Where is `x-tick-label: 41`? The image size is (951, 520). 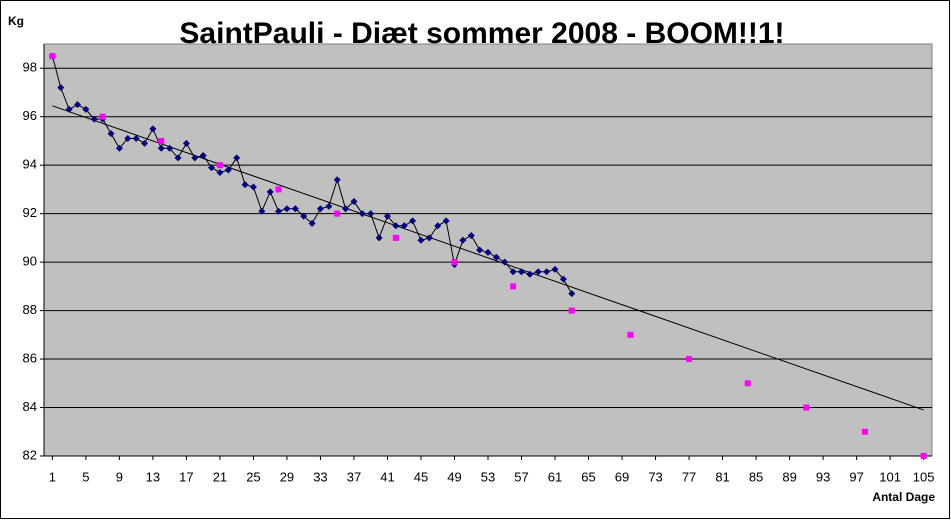 x-tick-label: 41 is located at coordinates (387, 476).